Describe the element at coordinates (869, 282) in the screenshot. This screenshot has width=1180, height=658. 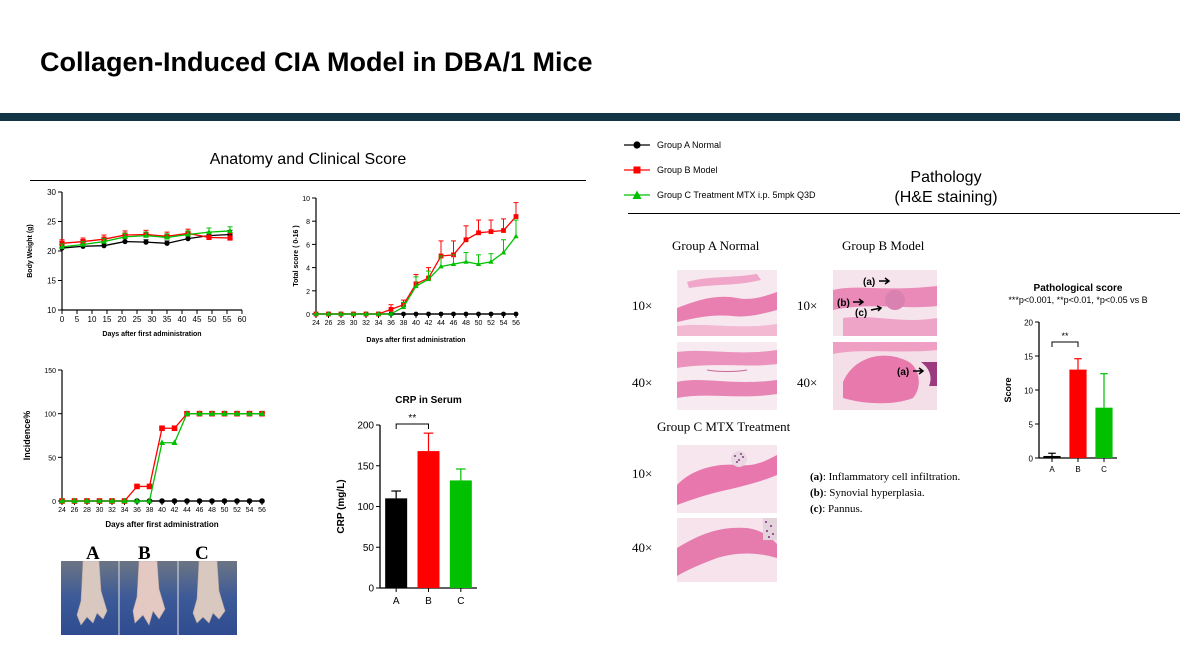
I see `annotation-a: (a)` at that location.